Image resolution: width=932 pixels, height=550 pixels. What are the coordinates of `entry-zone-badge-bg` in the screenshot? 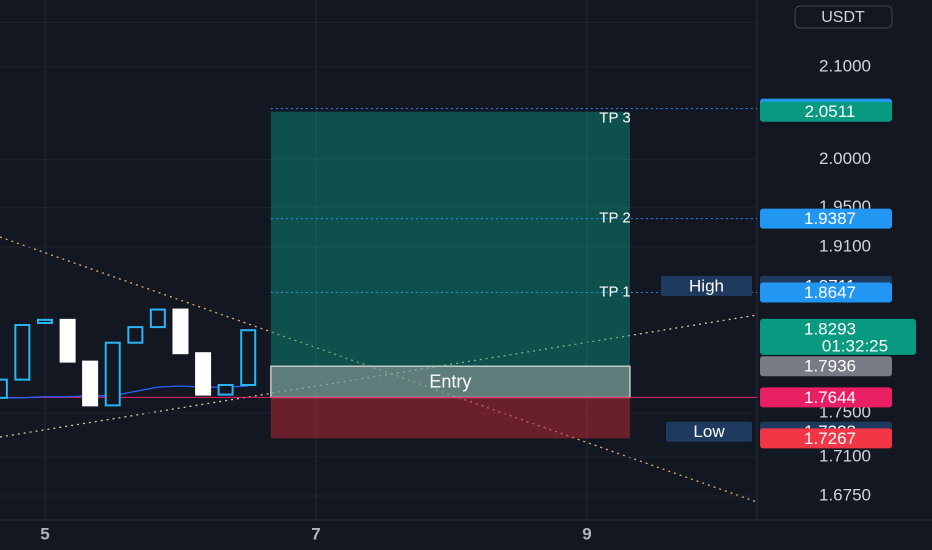 It's located at (826, 366).